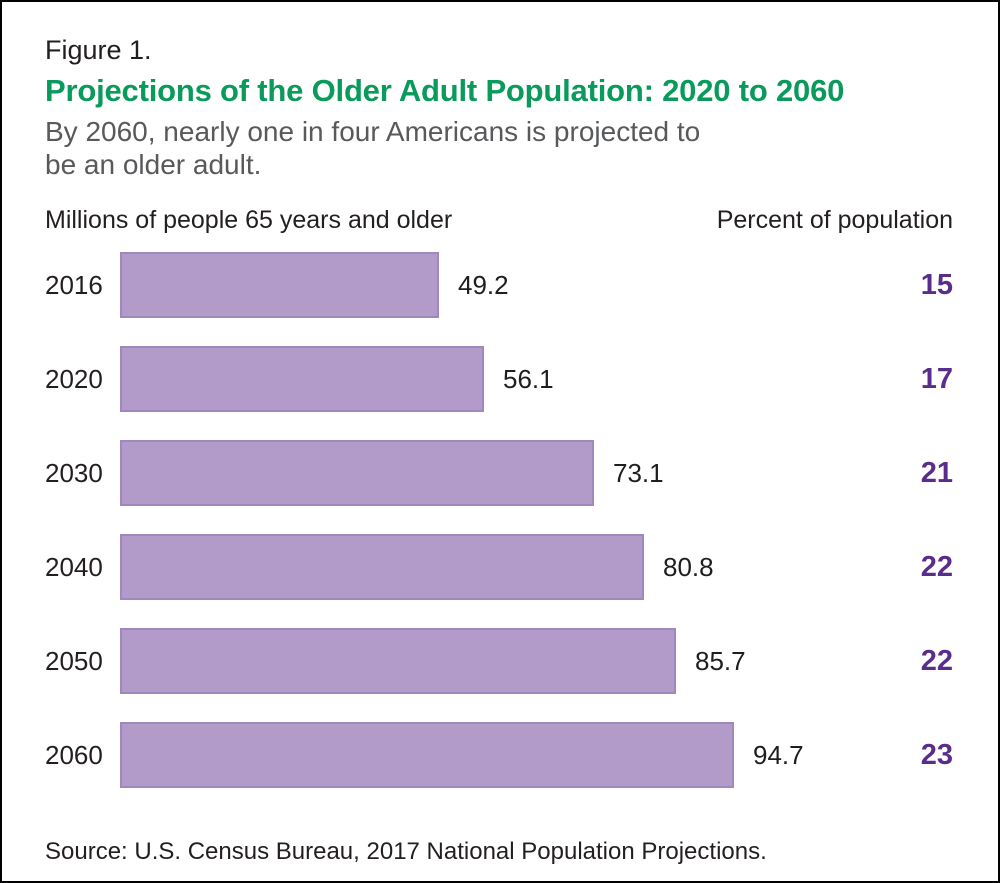 The height and width of the screenshot is (883, 1000). I want to click on axis-label-percent: Percent of population, so click(834, 220).